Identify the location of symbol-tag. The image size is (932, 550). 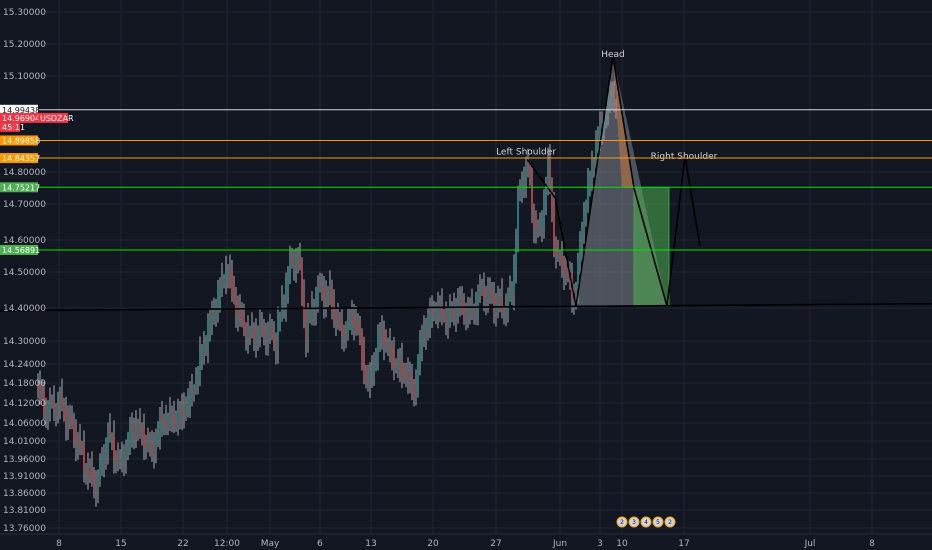
(53, 117).